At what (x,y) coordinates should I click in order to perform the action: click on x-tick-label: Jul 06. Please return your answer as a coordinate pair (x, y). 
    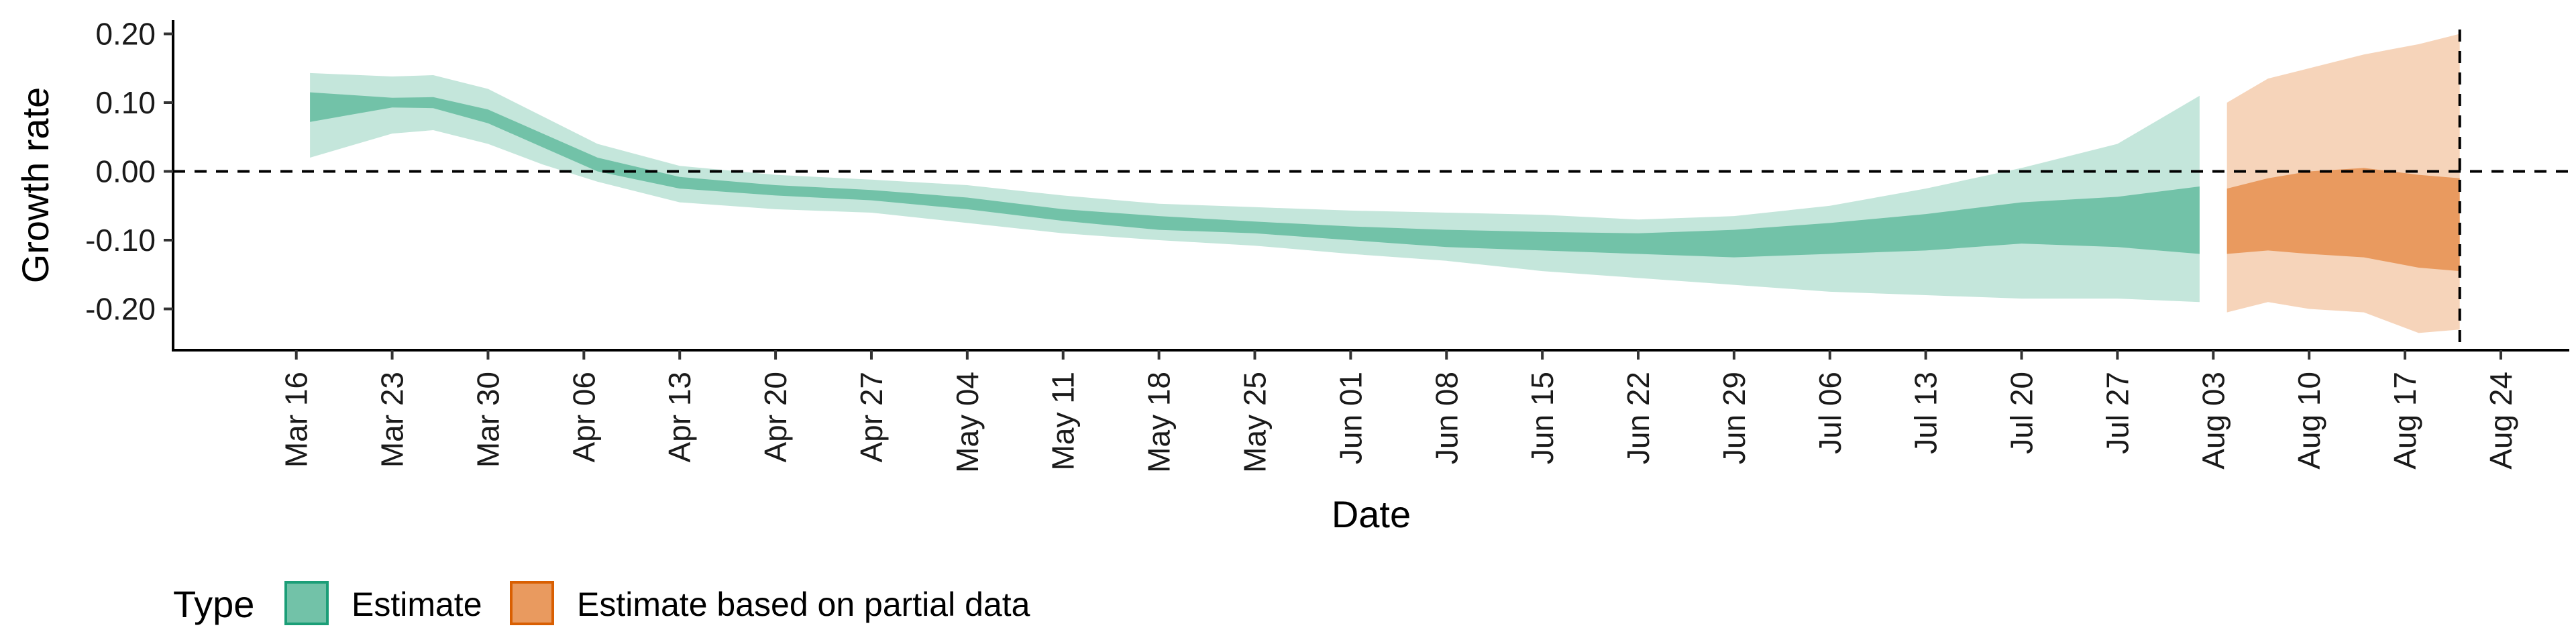
    Looking at the image, I should click on (1830, 413).